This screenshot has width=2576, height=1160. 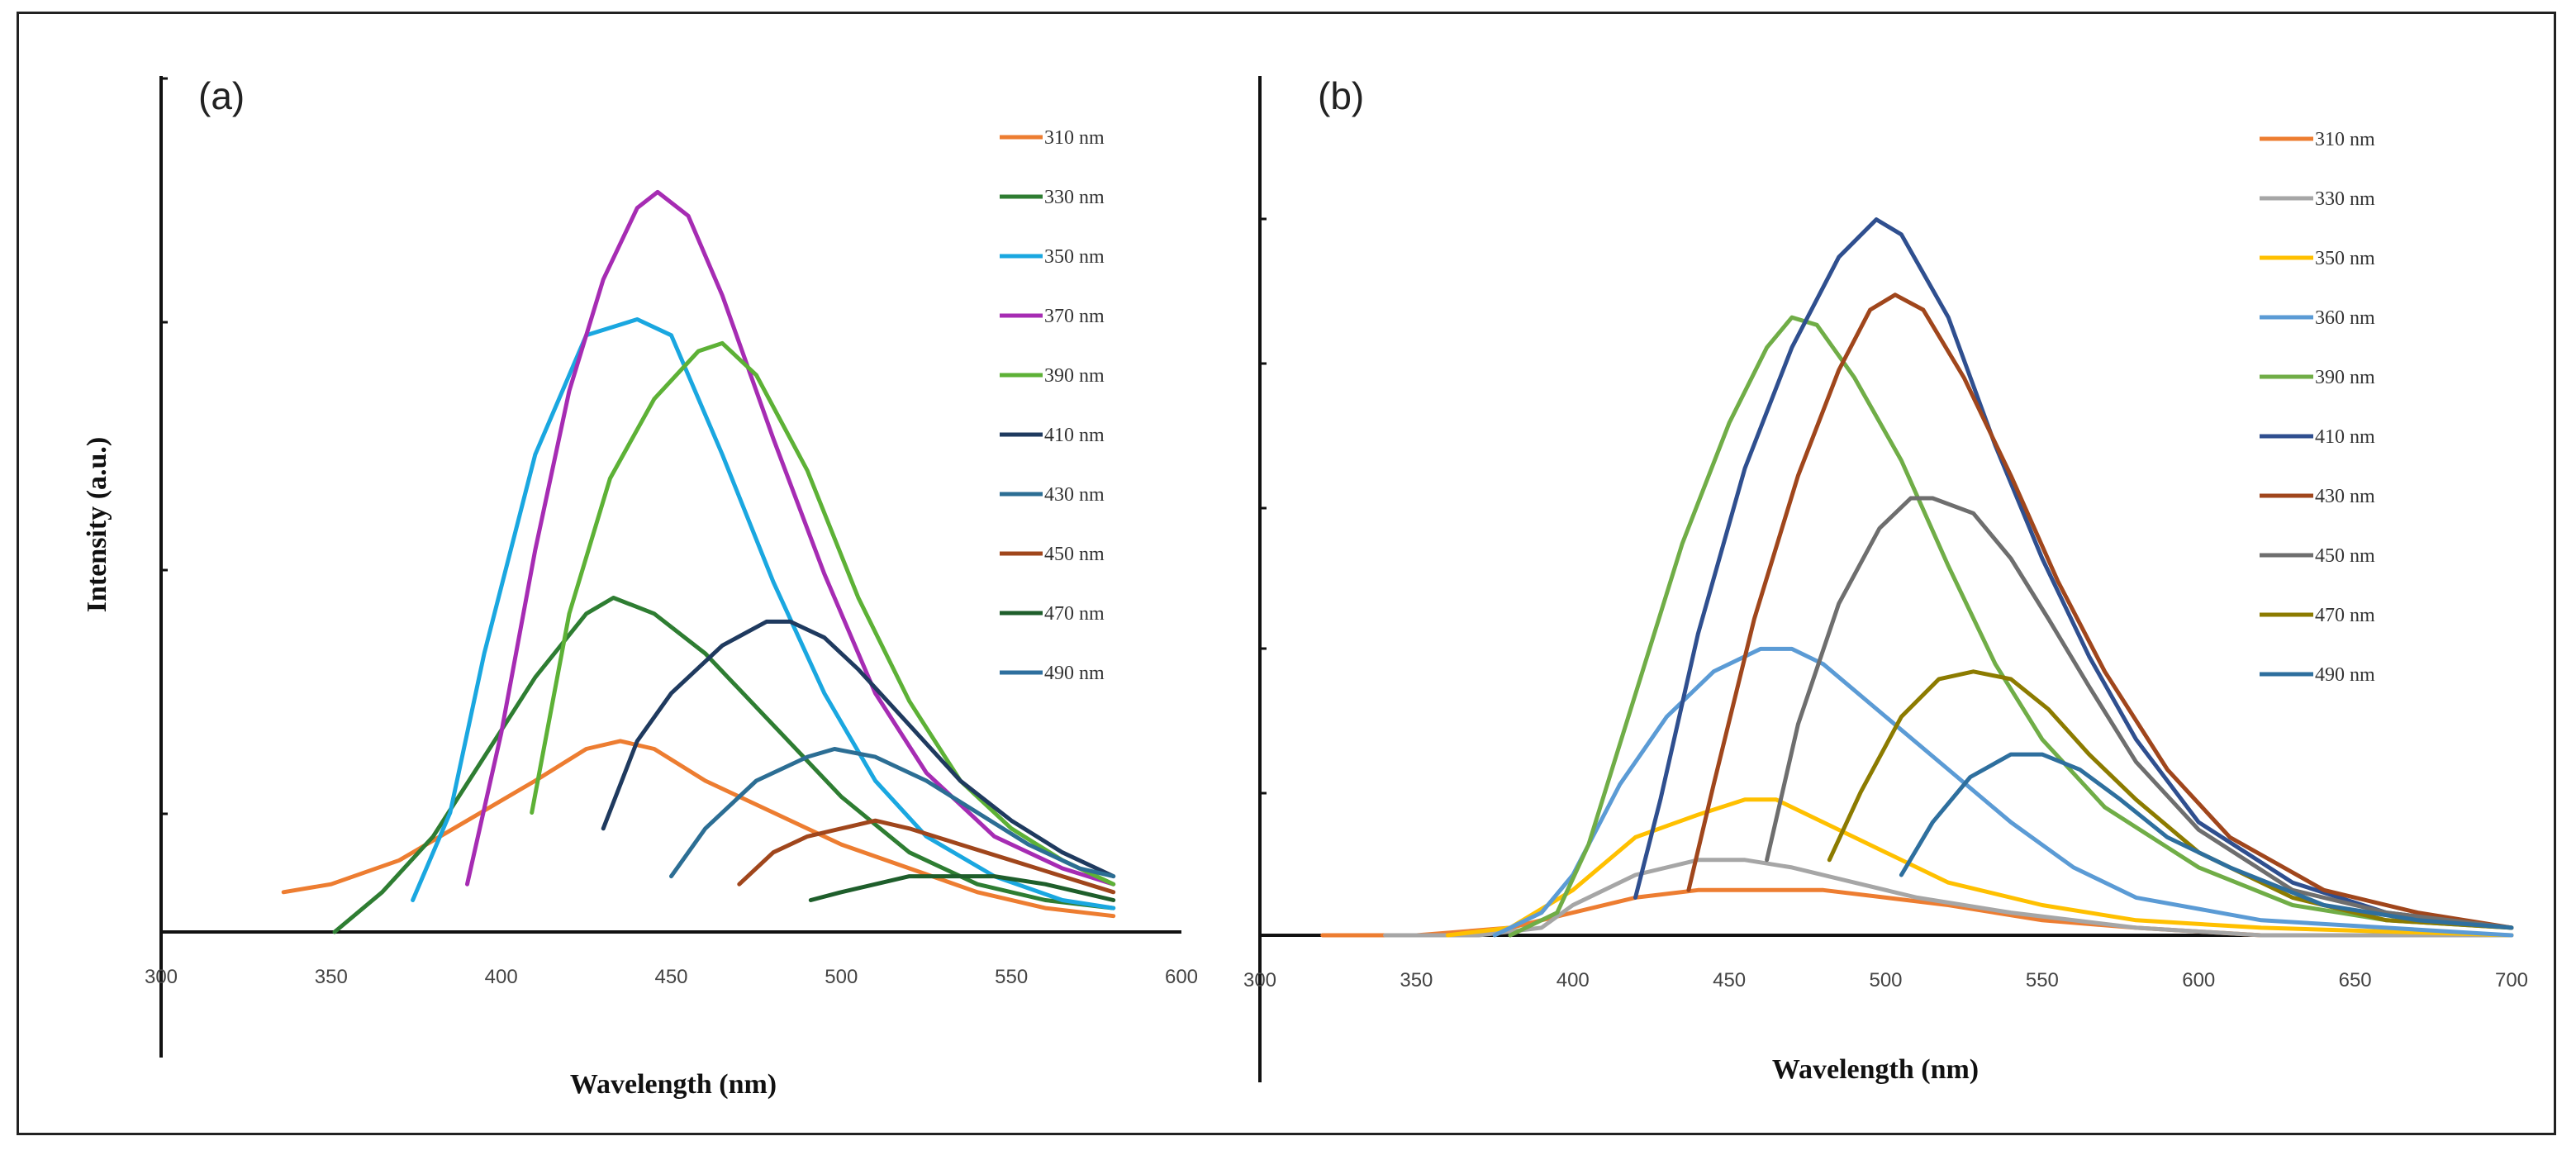 What do you see at coordinates (97, 525) in the screenshot?
I see `y-axis-title: Intensity (a.u.)` at bounding box center [97, 525].